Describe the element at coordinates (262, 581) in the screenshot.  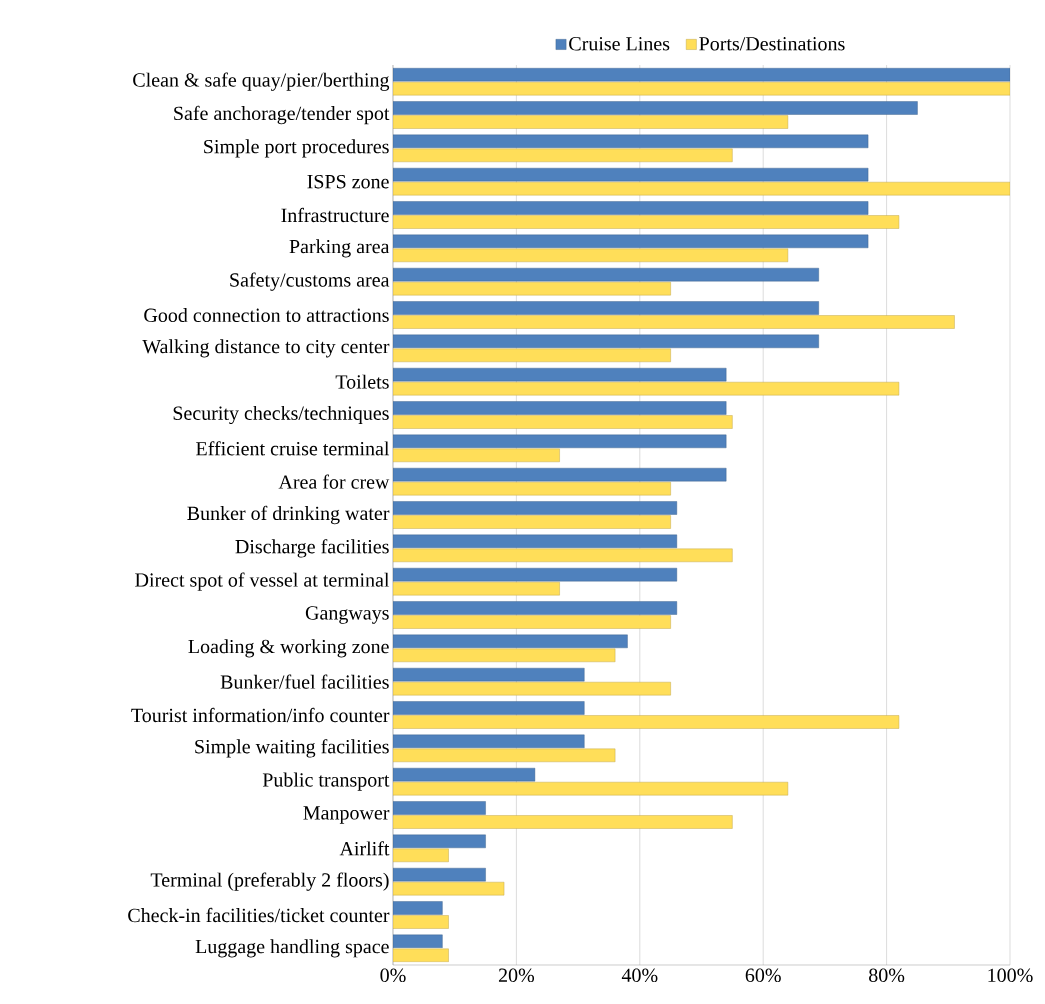
I see `y-tick-label: Direct spot of vessel at terminal` at that location.